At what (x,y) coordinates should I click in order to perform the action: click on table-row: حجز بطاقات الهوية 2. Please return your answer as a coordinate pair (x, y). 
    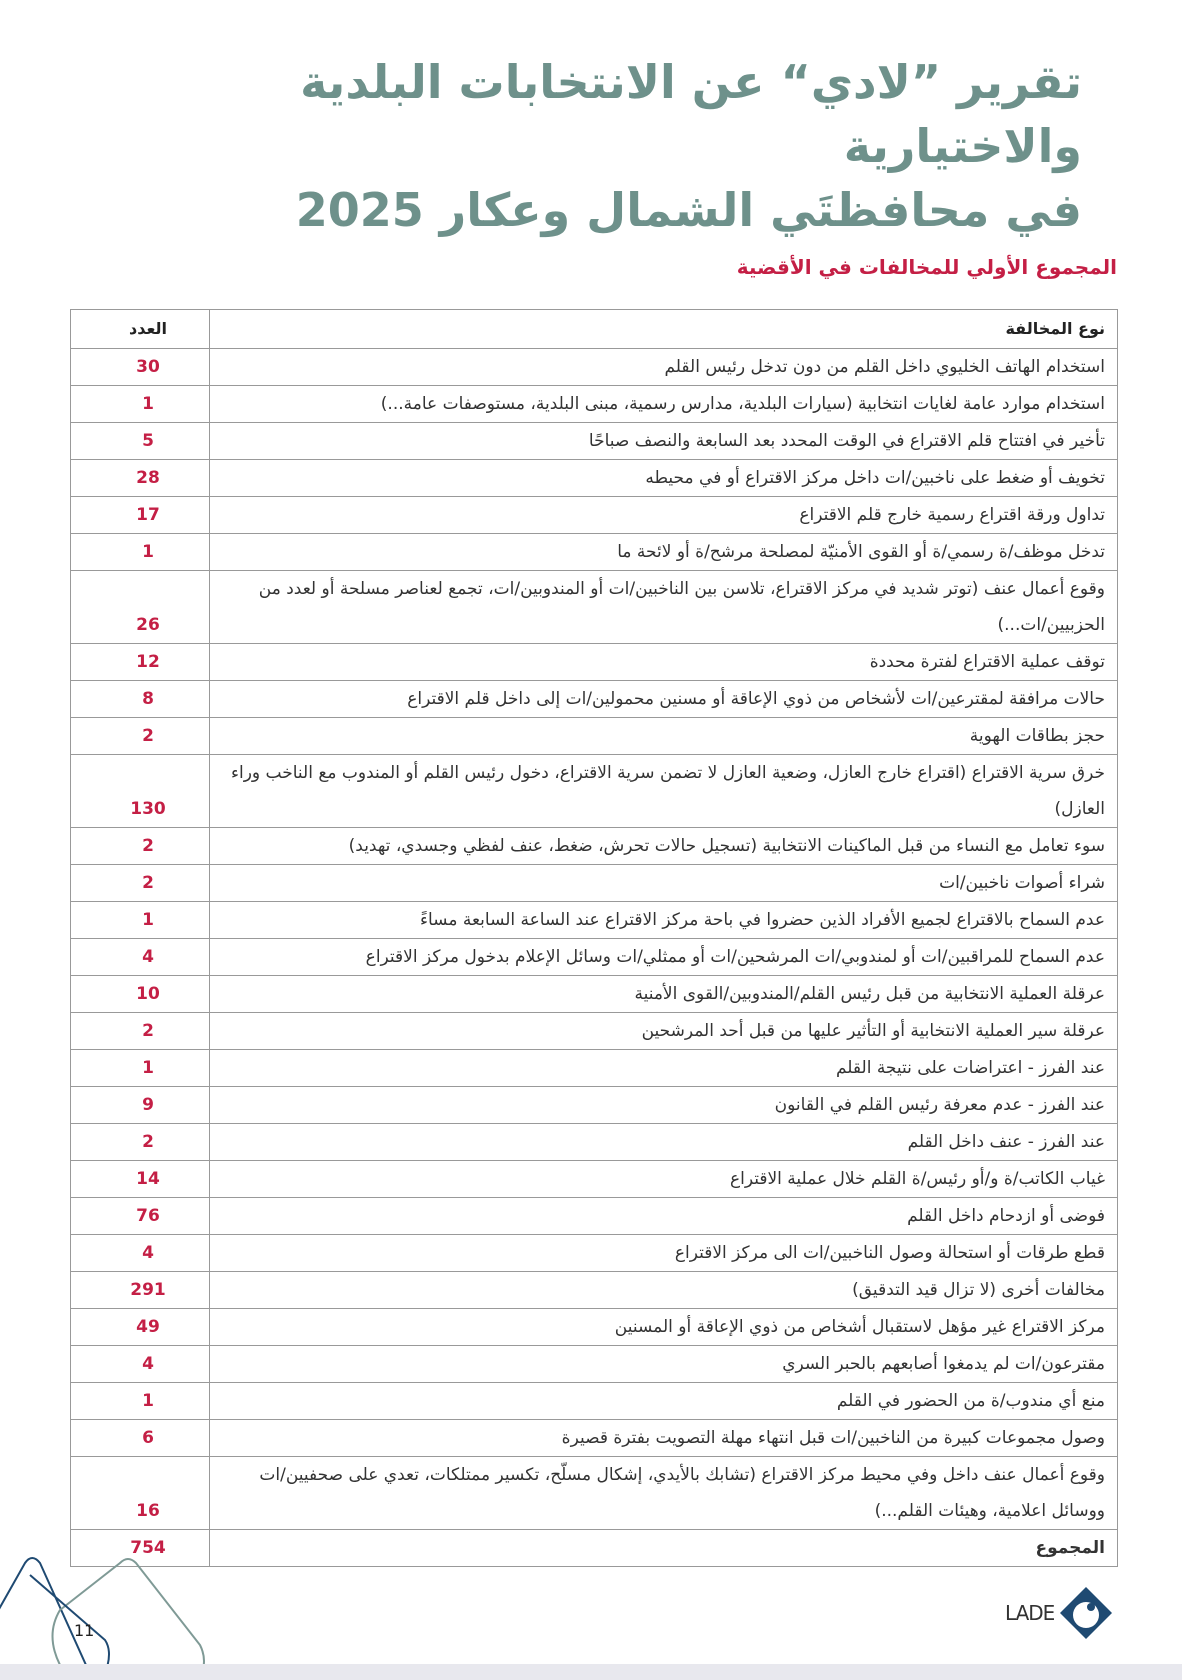
    Looking at the image, I should click on (594, 736).